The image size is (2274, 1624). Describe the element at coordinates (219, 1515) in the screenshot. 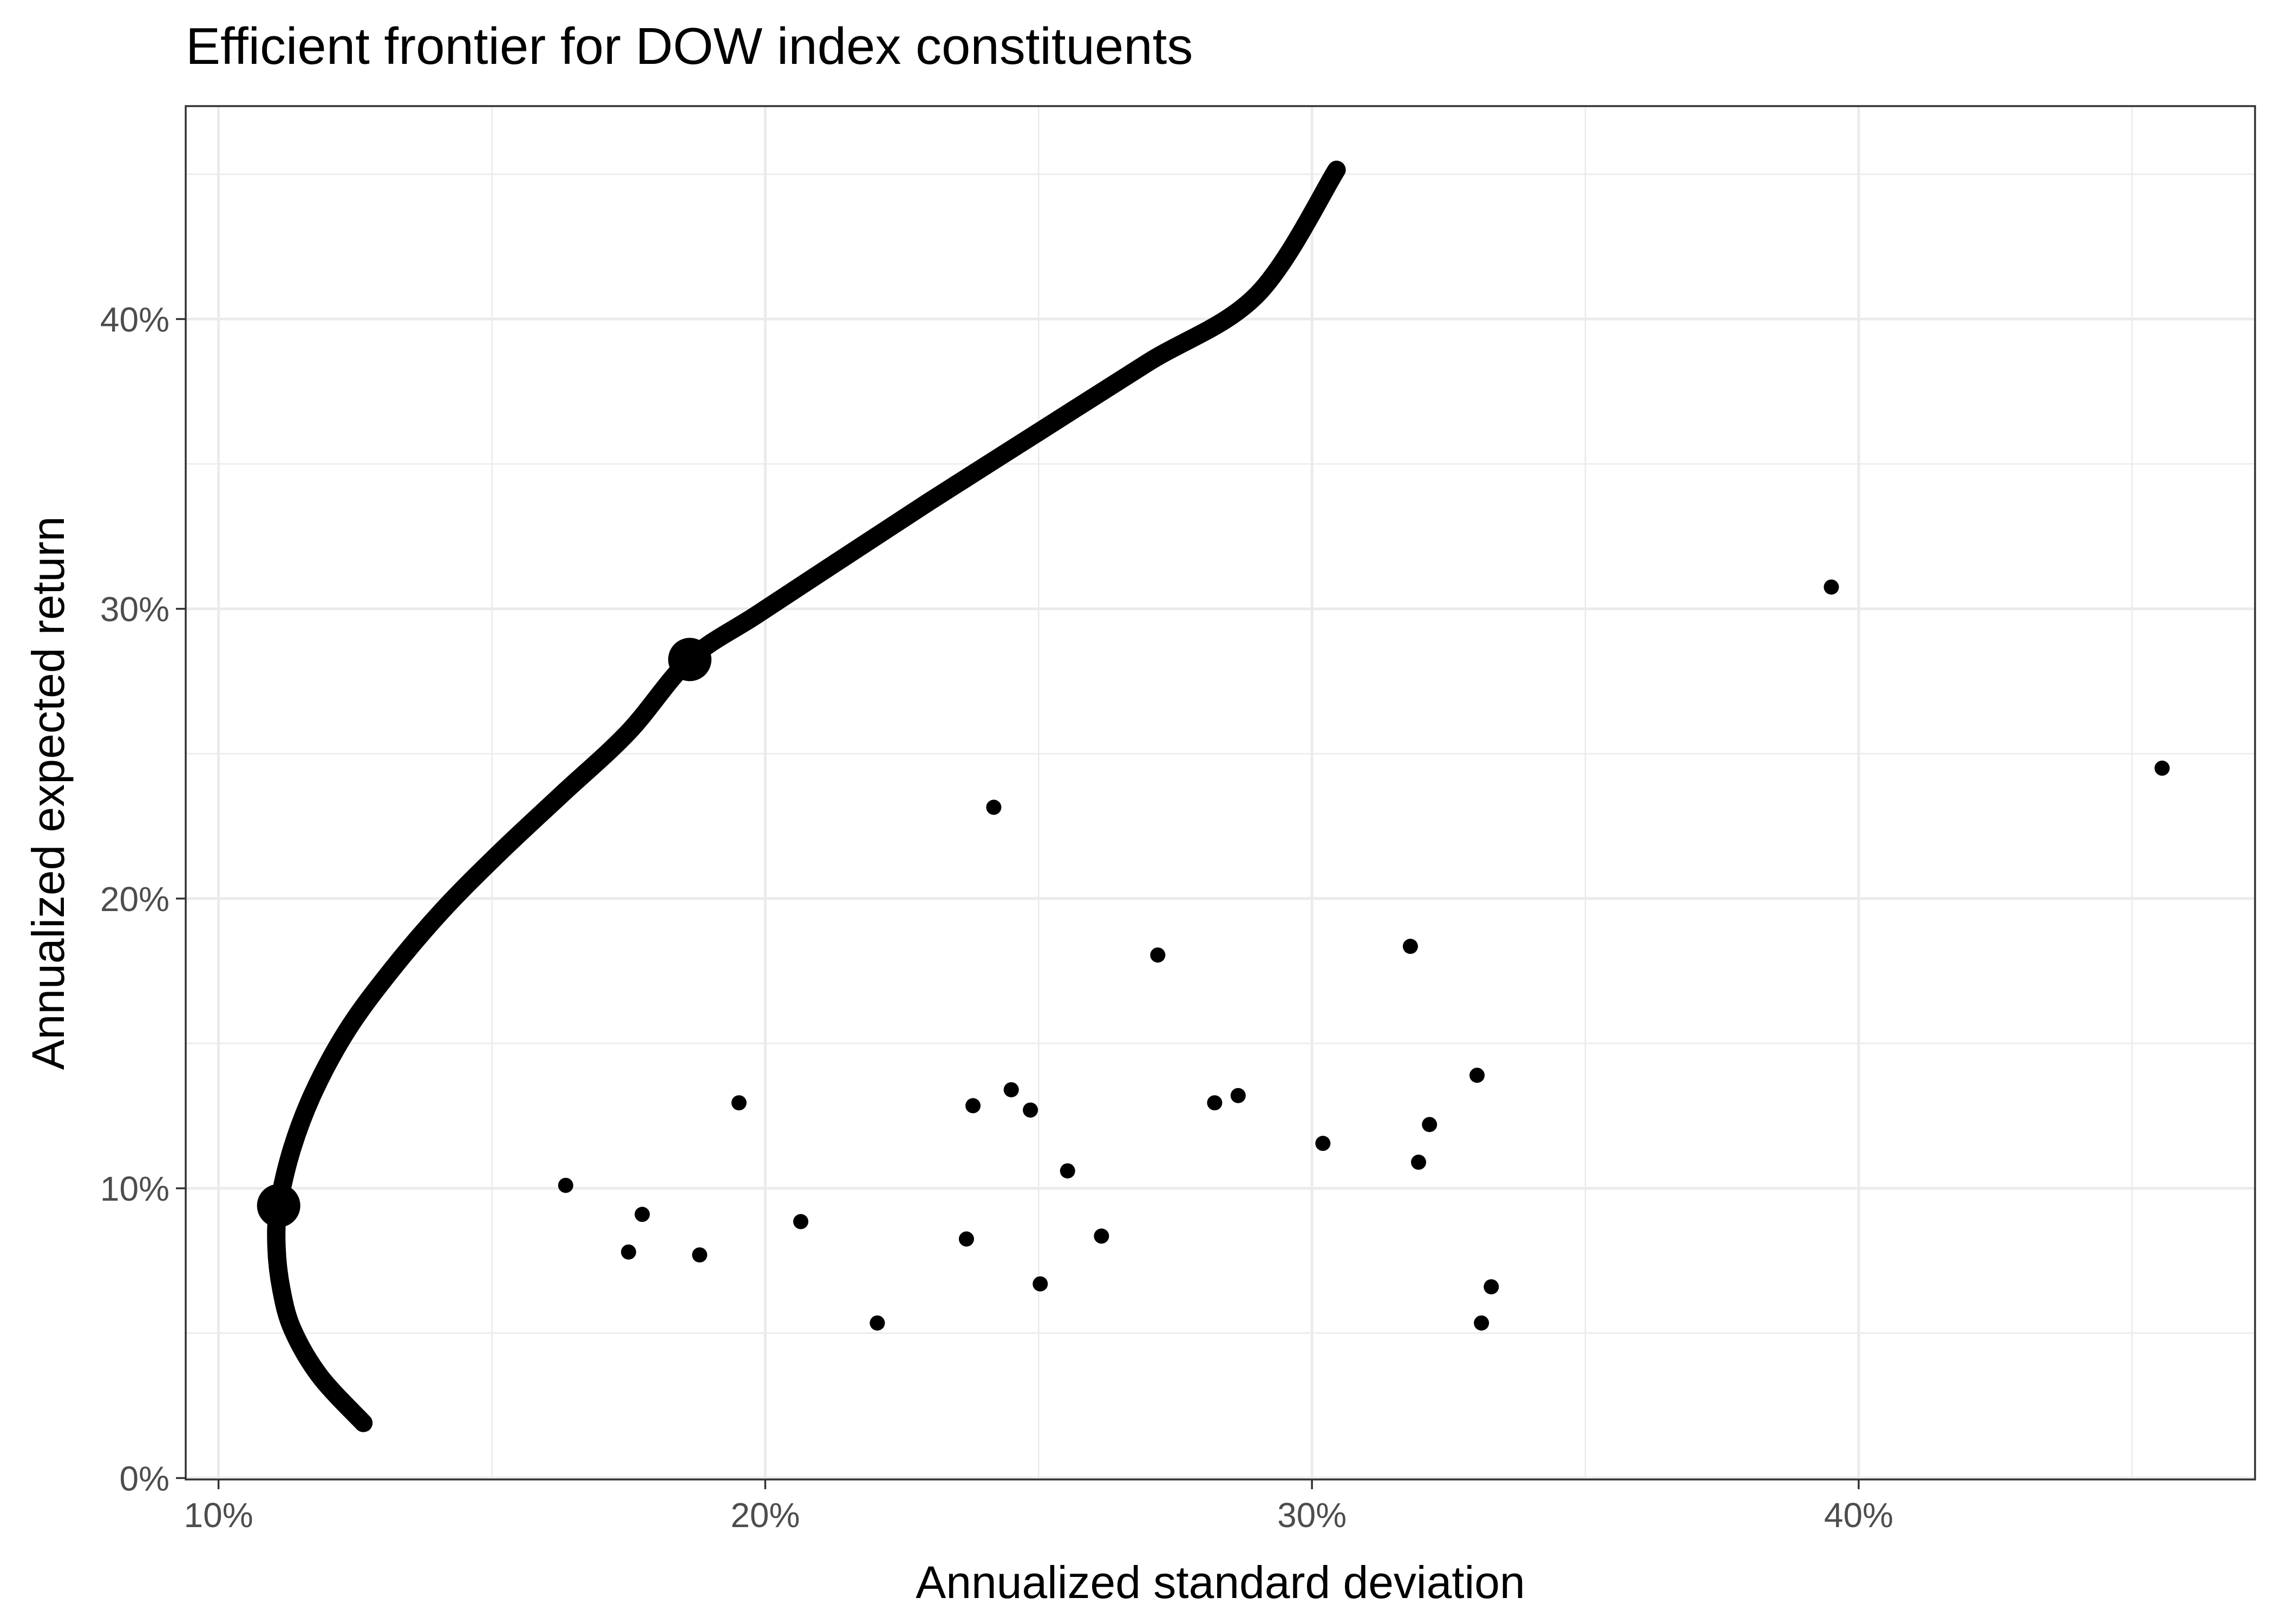

I see `x-tick-label: 10%` at that location.